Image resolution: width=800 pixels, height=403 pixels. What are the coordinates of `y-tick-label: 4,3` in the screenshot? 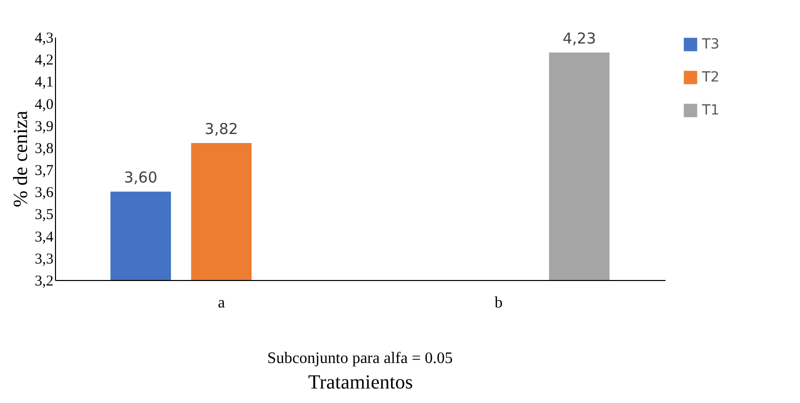 It's located at (44, 38).